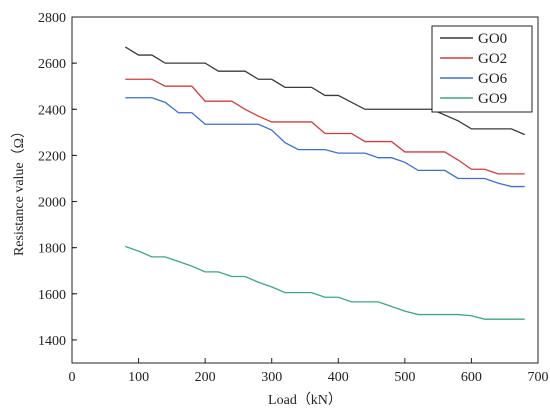 This screenshot has width=550, height=415. Describe the element at coordinates (404, 377) in the screenshot. I see `x-tick-label: 500` at that location.